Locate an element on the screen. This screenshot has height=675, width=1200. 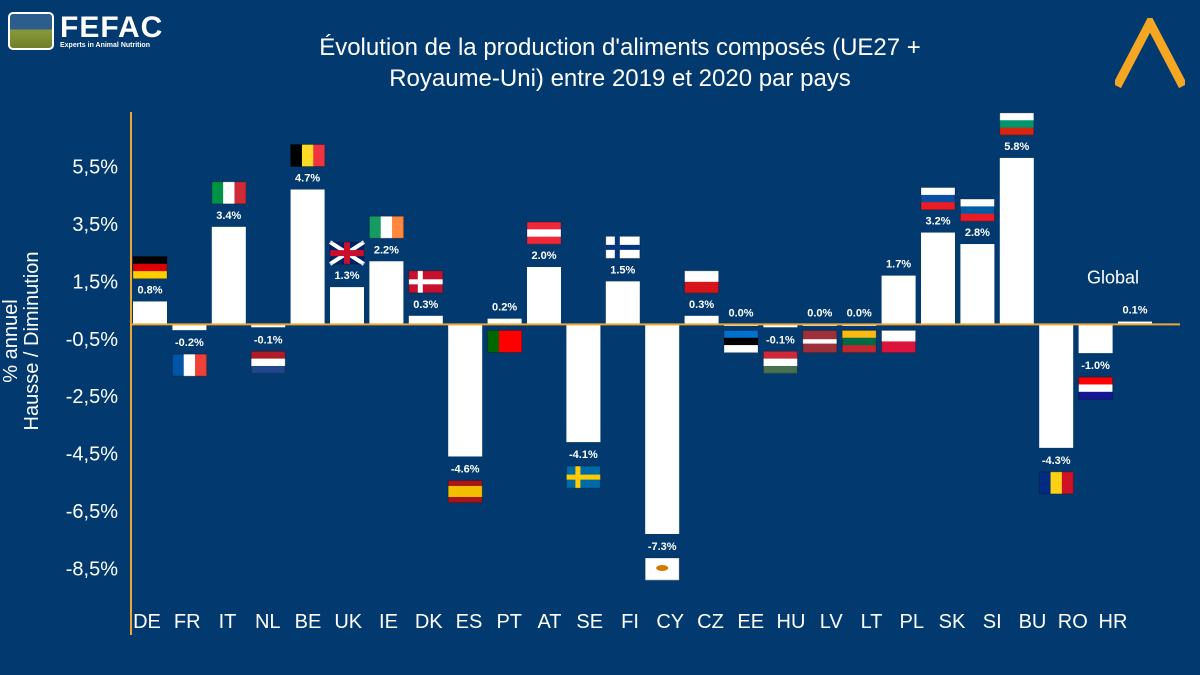
x-tick-label: LT is located at coordinates (872, 622).